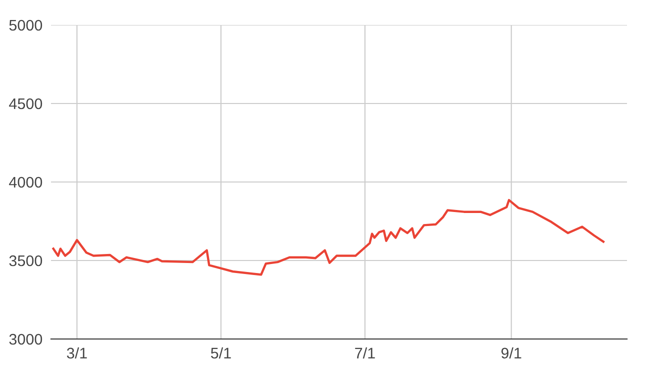  What do you see at coordinates (25, 25) in the screenshot?
I see `y-tick-label: 5000` at bounding box center [25, 25].